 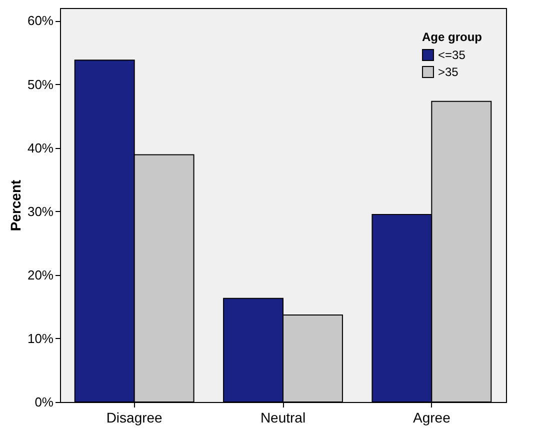 What do you see at coordinates (40, 338) in the screenshot?
I see `y-tick-label: 10%` at bounding box center [40, 338].